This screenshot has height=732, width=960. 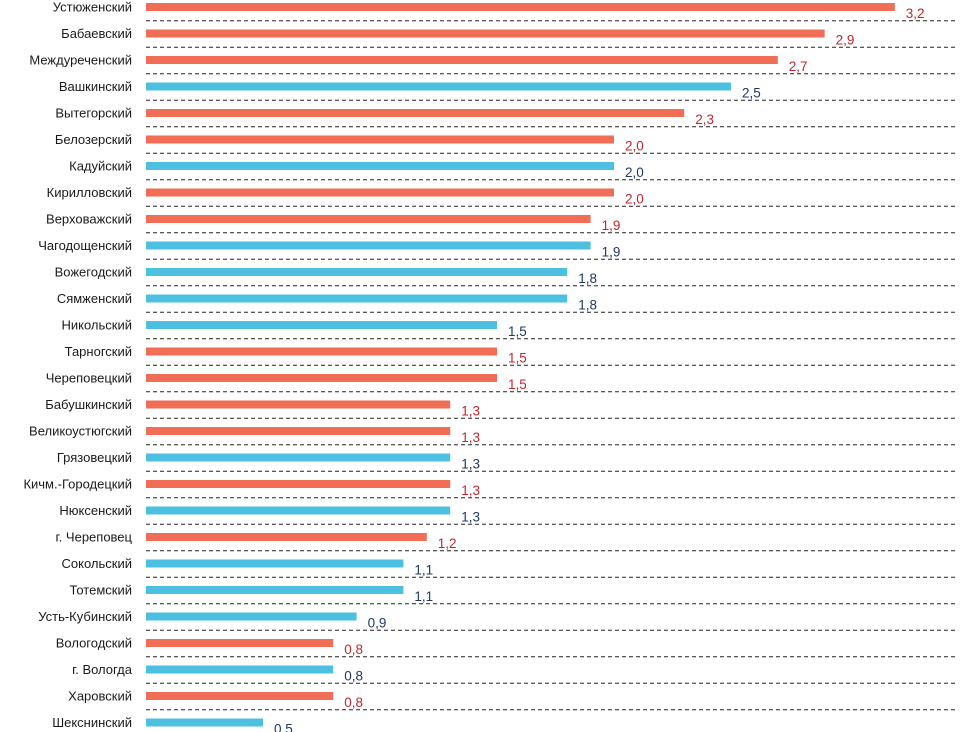 What do you see at coordinates (94, 643) in the screenshot?
I see `category-label: Вологодский` at bounding box center [94, 643].